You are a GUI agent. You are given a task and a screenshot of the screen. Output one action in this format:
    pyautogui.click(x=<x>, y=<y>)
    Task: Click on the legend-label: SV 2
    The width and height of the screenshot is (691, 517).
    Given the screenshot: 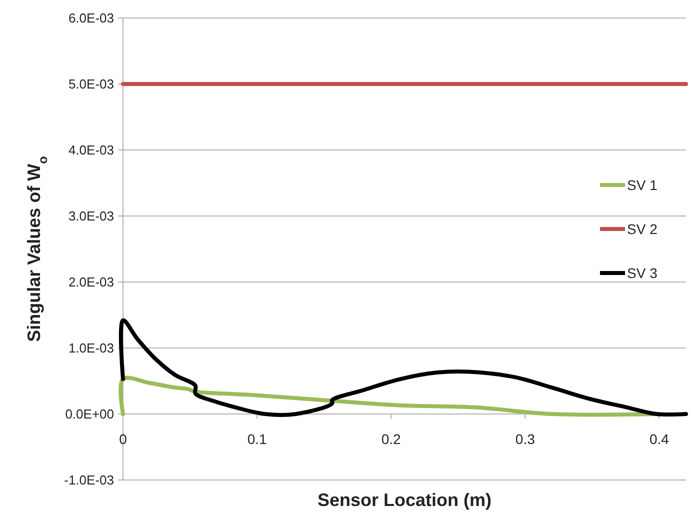 What is the action you would take?
    pyautogui.click(x=642, y=228)
    